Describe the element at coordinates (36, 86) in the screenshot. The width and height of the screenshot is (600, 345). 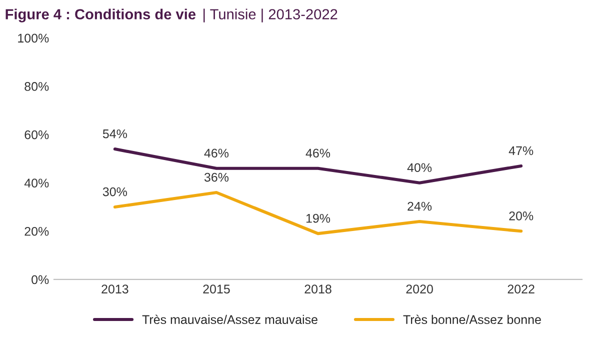
I see `y-tick-label: 80%` at that location.